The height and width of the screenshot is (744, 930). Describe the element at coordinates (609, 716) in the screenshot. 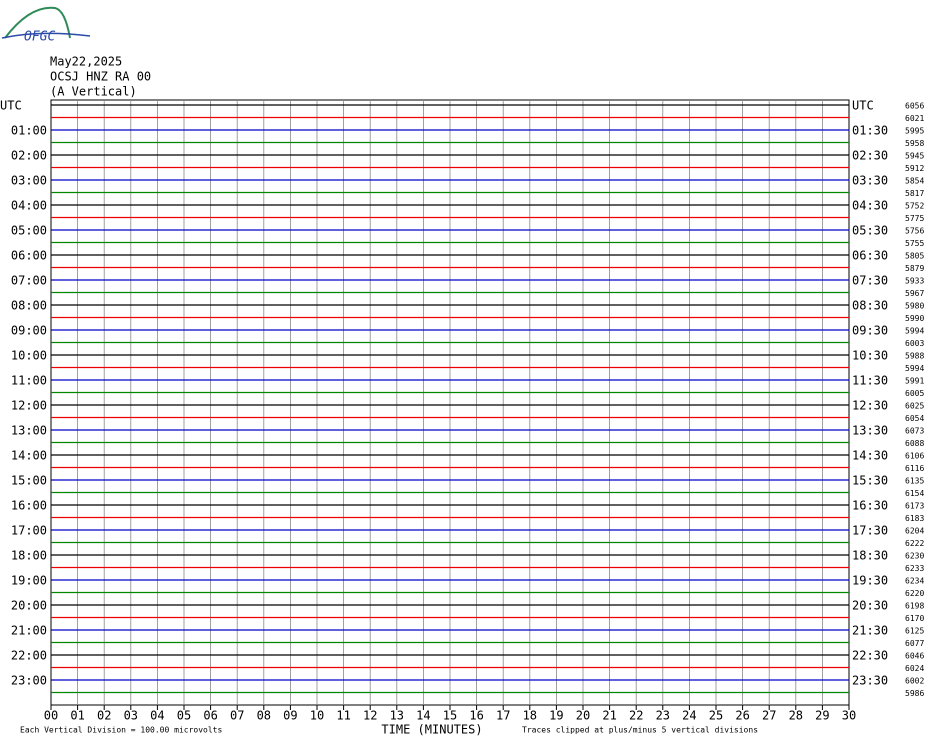

I see `x-tick-label: 21` at that location.